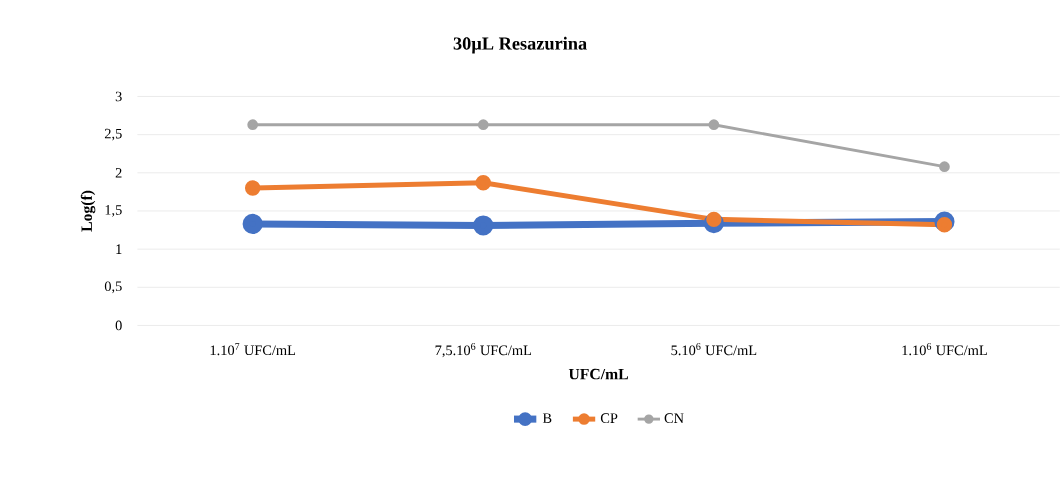 The width and height of the screenshot is (1060, 484). I want to click on y-tick-label: 0, so click(118, 325).